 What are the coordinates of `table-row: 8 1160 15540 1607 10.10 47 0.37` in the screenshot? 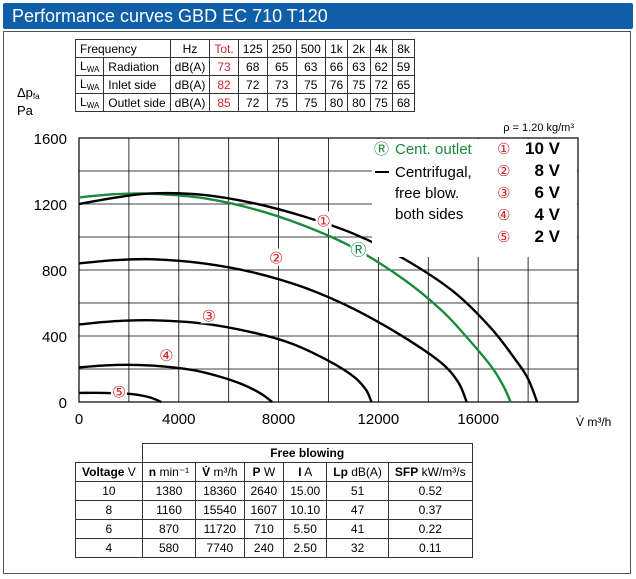 It's located at (274, 510).